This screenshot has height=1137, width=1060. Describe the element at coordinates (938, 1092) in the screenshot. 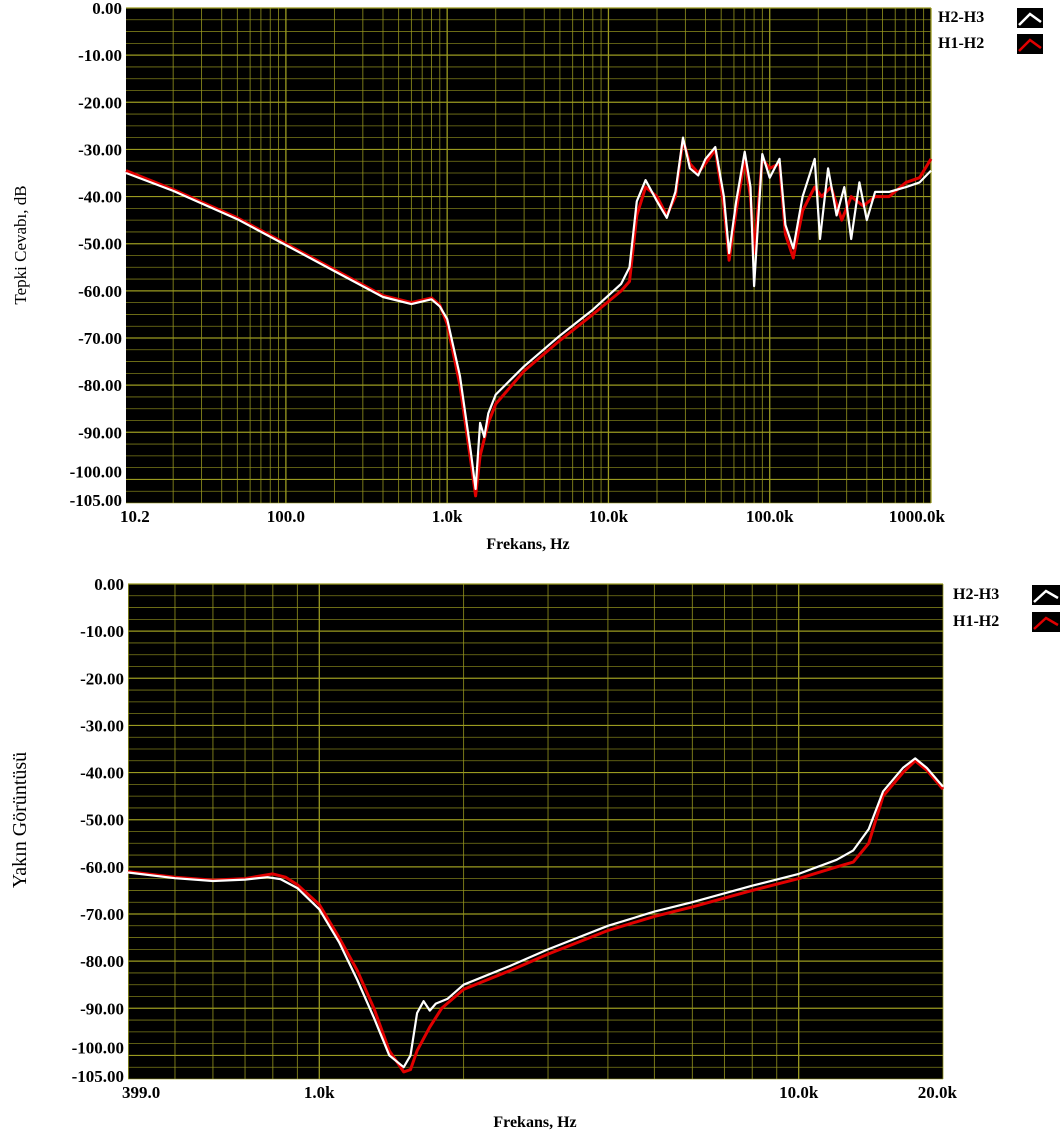

I see `x-tick-label: 20.0k` at that location.